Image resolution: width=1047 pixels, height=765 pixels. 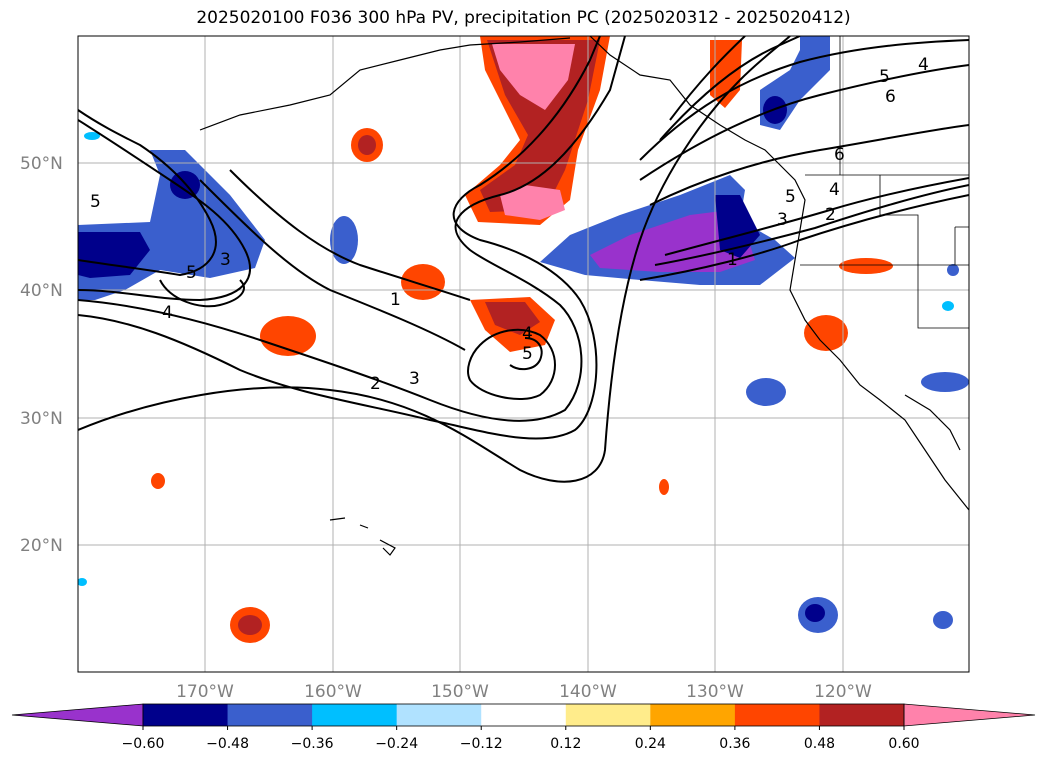 I want to click on shade-east-navy, so click(x=737, y=226).